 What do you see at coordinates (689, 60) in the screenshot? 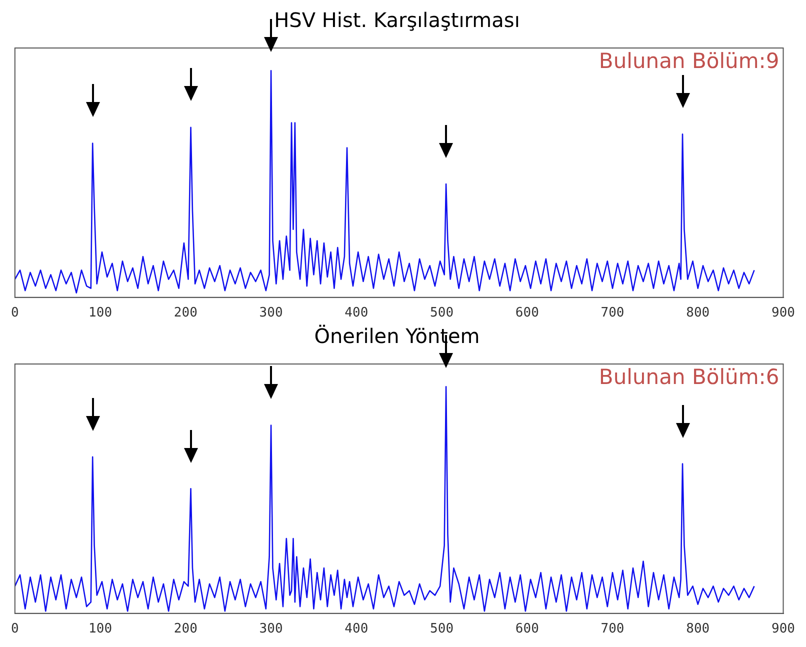
I see `annotation: Bulunan Bölüm:9` at bounding box center [689, 60].